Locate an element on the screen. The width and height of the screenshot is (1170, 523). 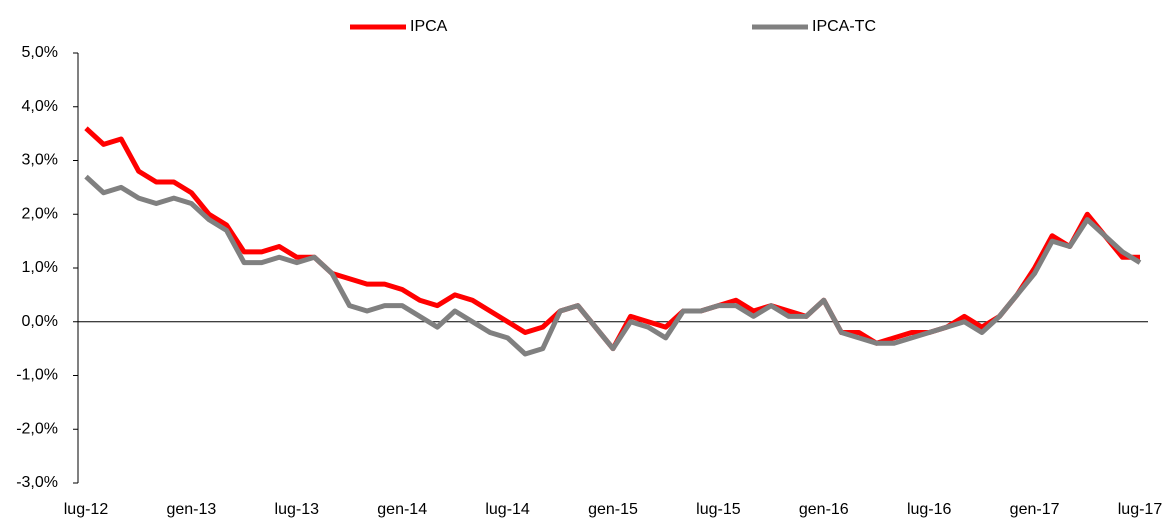
x-tick-label: gen-16 is located at coordinates (824, 509).